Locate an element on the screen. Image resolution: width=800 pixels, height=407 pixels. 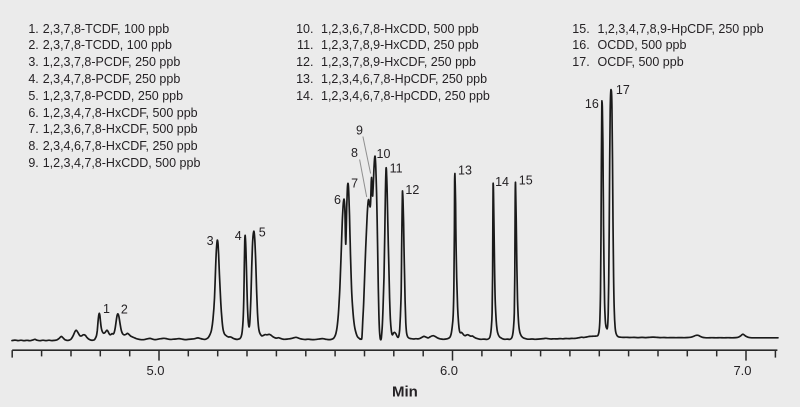
svg-text: 5 is located at coordinates (262, 232).